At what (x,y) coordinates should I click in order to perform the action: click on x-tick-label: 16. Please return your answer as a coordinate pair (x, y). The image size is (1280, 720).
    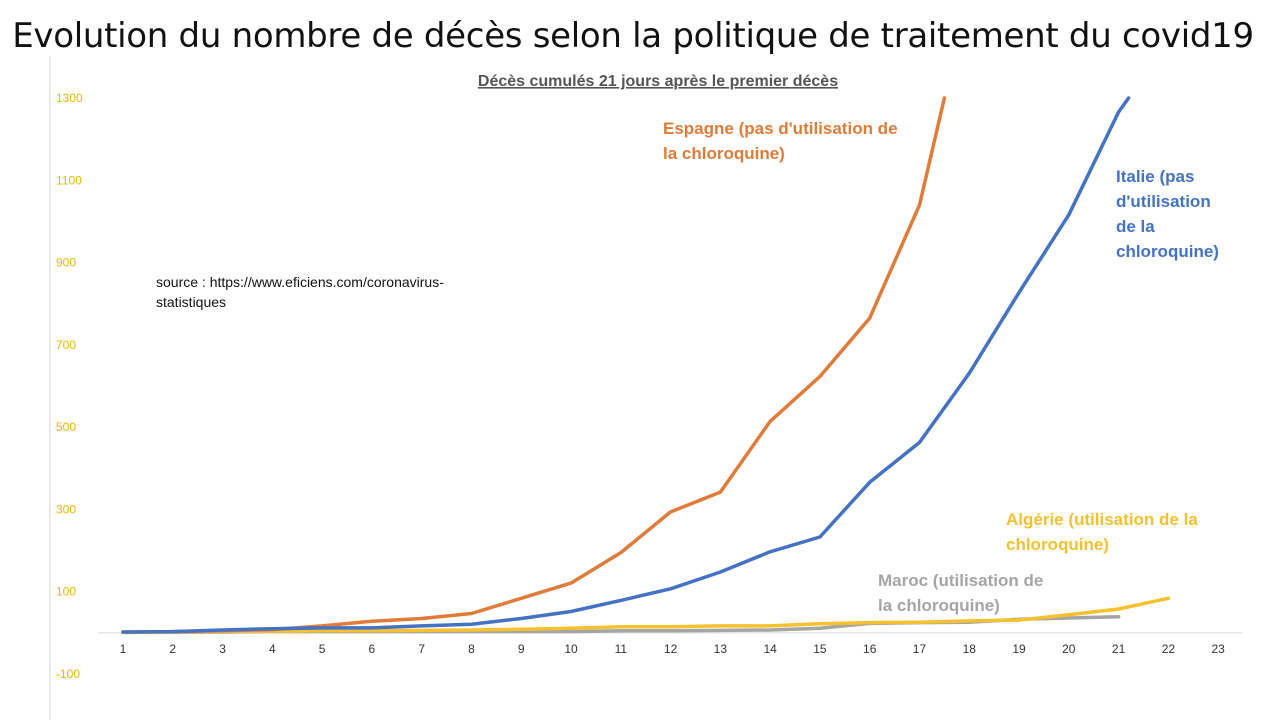
    Looking at the image, I should click on (870, 649).